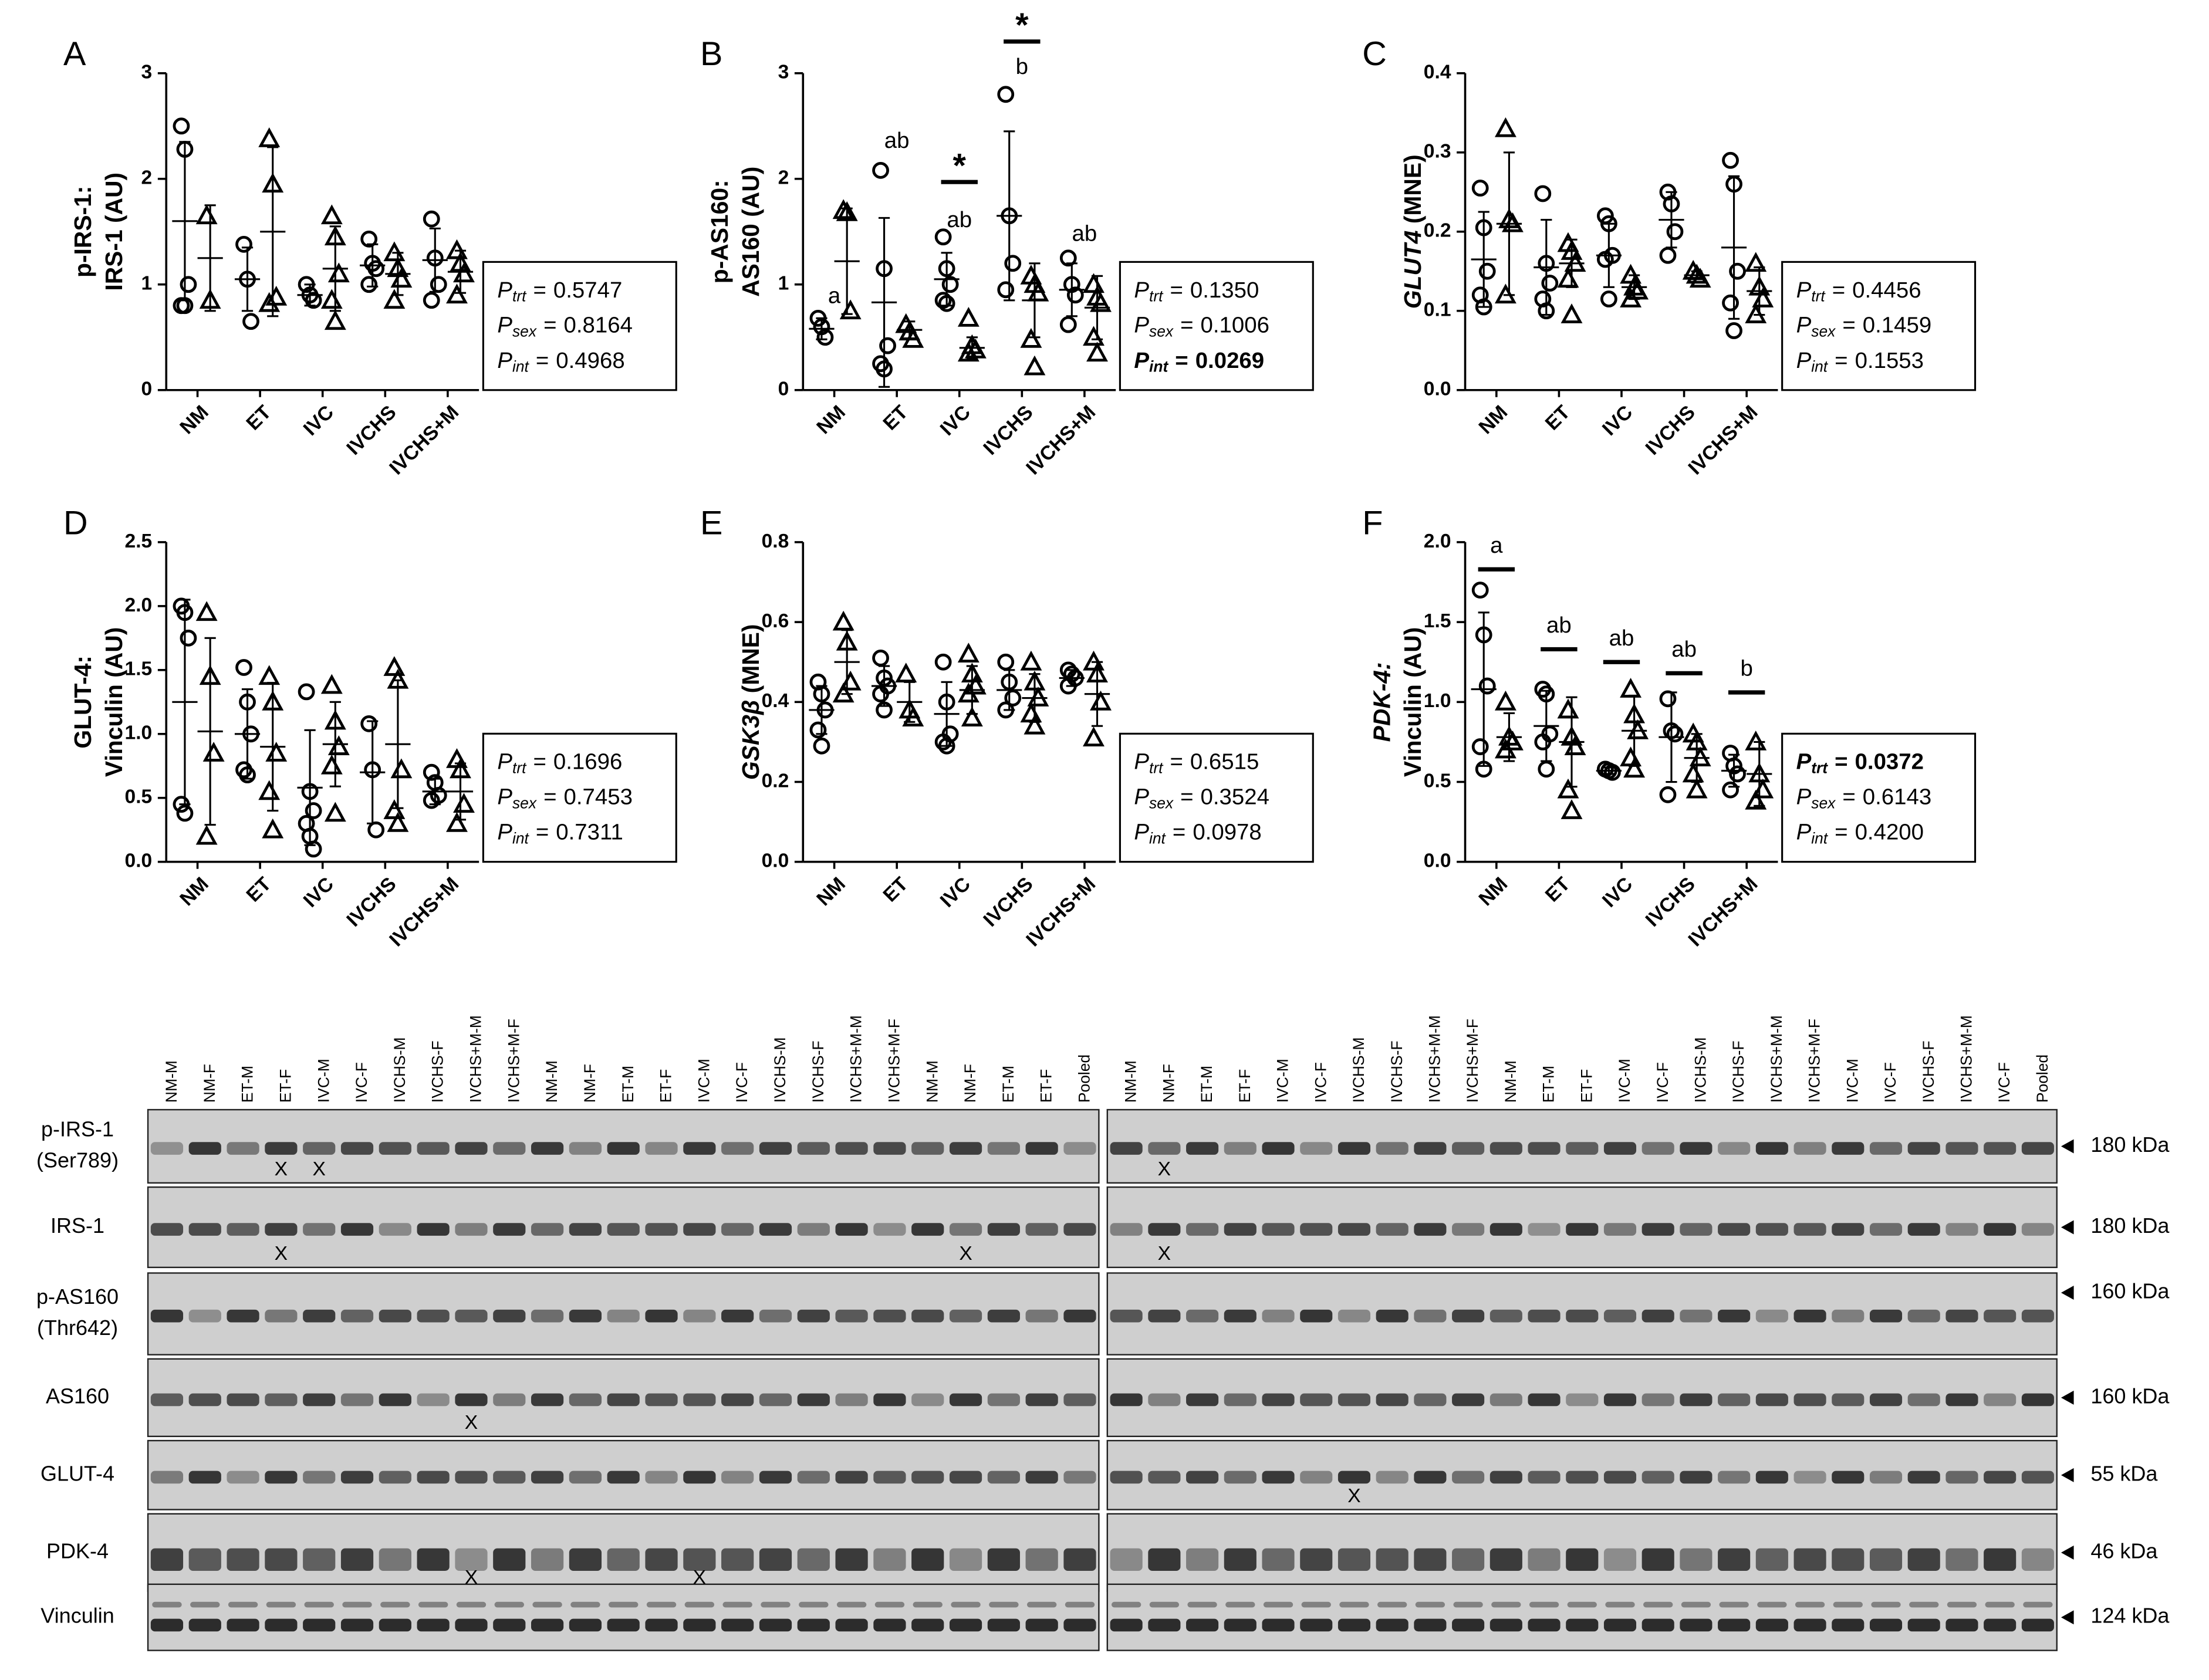 This screenshot has height=1680, width=2209. Describe the element at coordinates (2130, 1145) in the screenshot. I see `size-label: 180 kDa` at that location.